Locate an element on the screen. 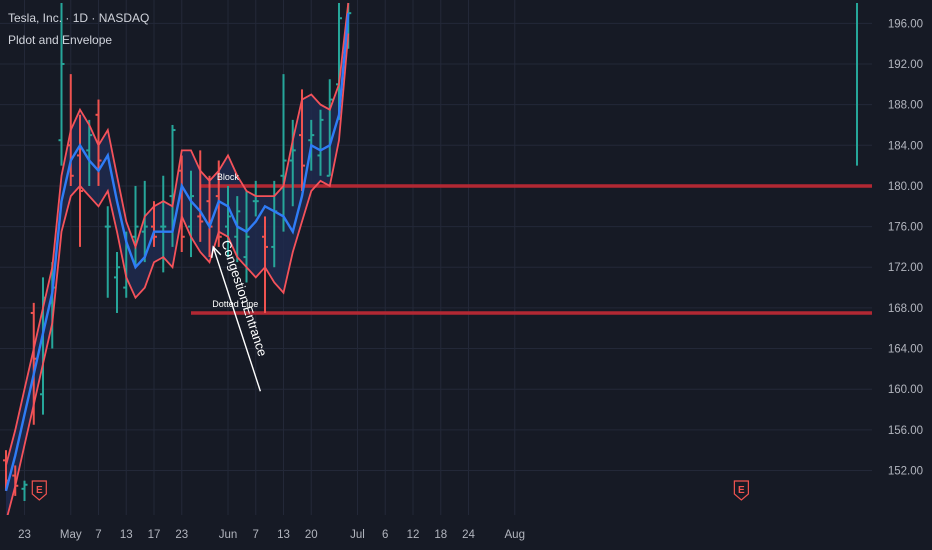 Image resolution: width=932 pixels, height=550 pixels. y-tick-label: 172.00 is located at coordinates (905, 268).